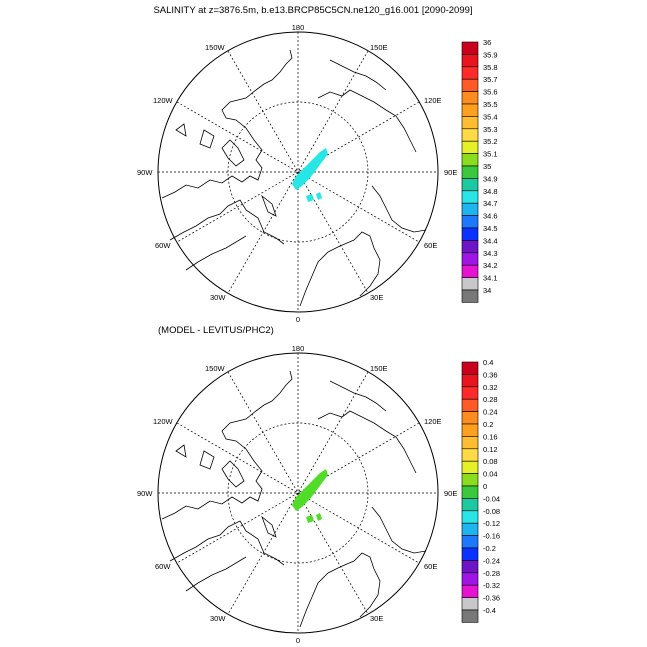 Image resolution: width=647 pixels, height=647 pixels. I want to click on bottom-colorbar-label: -0.2, so click(489, 548).